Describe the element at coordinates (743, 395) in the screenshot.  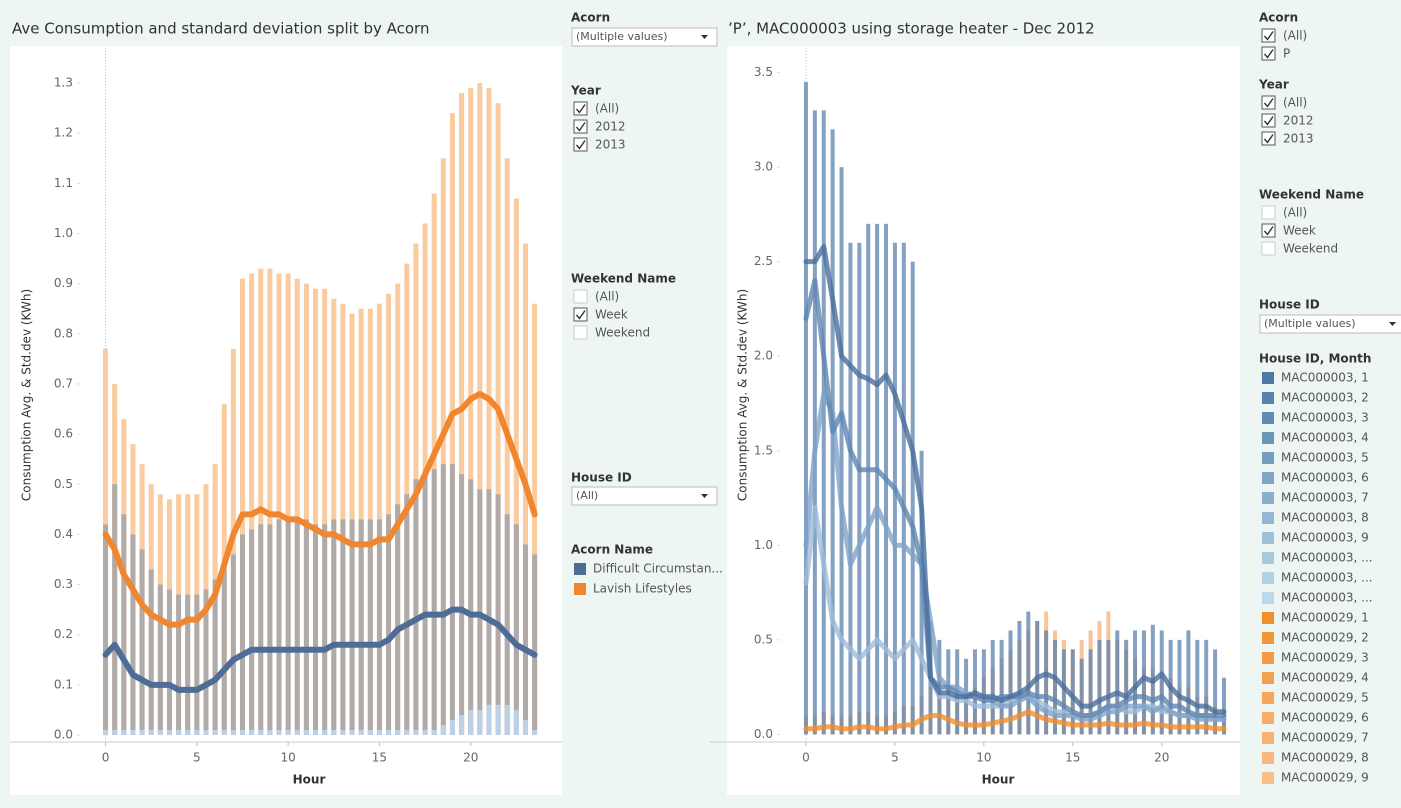
I see `y-axis-title: Consumption Avg. & Std.dev (KWh)` at that location.